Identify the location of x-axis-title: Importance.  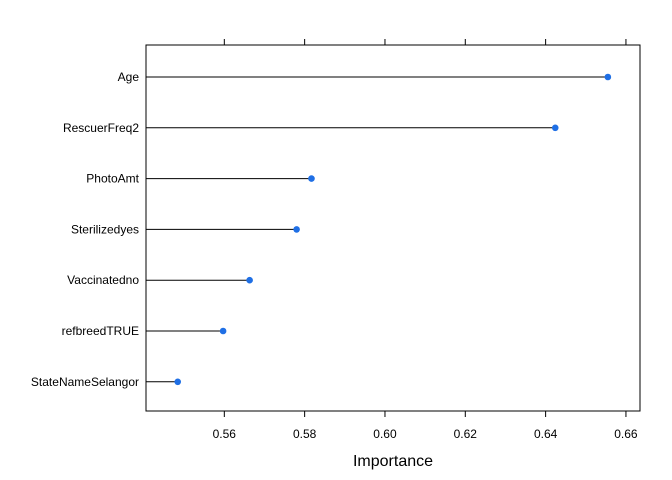
(393, 461).